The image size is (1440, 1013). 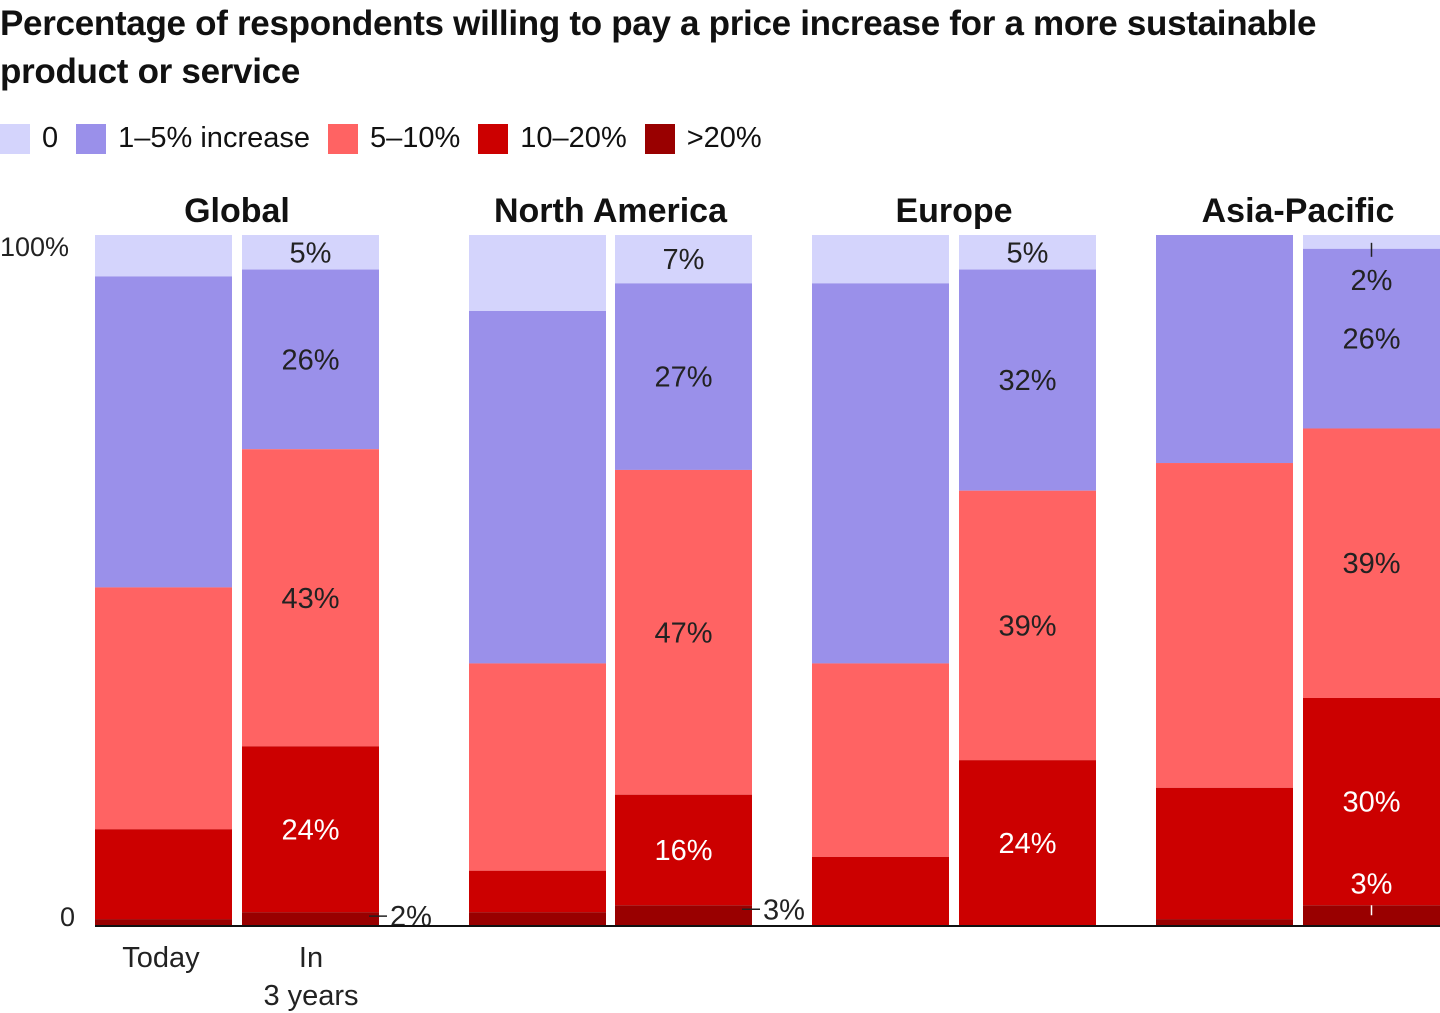 What do you see at coordinates (573, 138) in the screenshot?
I see `legend-label: 10–20%` at bounding box center [573, 138].